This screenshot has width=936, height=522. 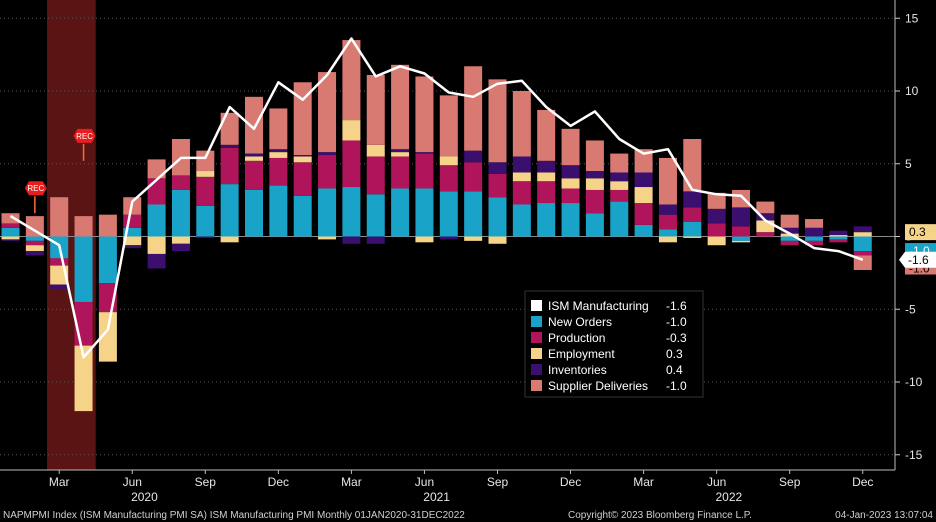 I want to click on legend-value: -0.3, so click(x=676, y=338).